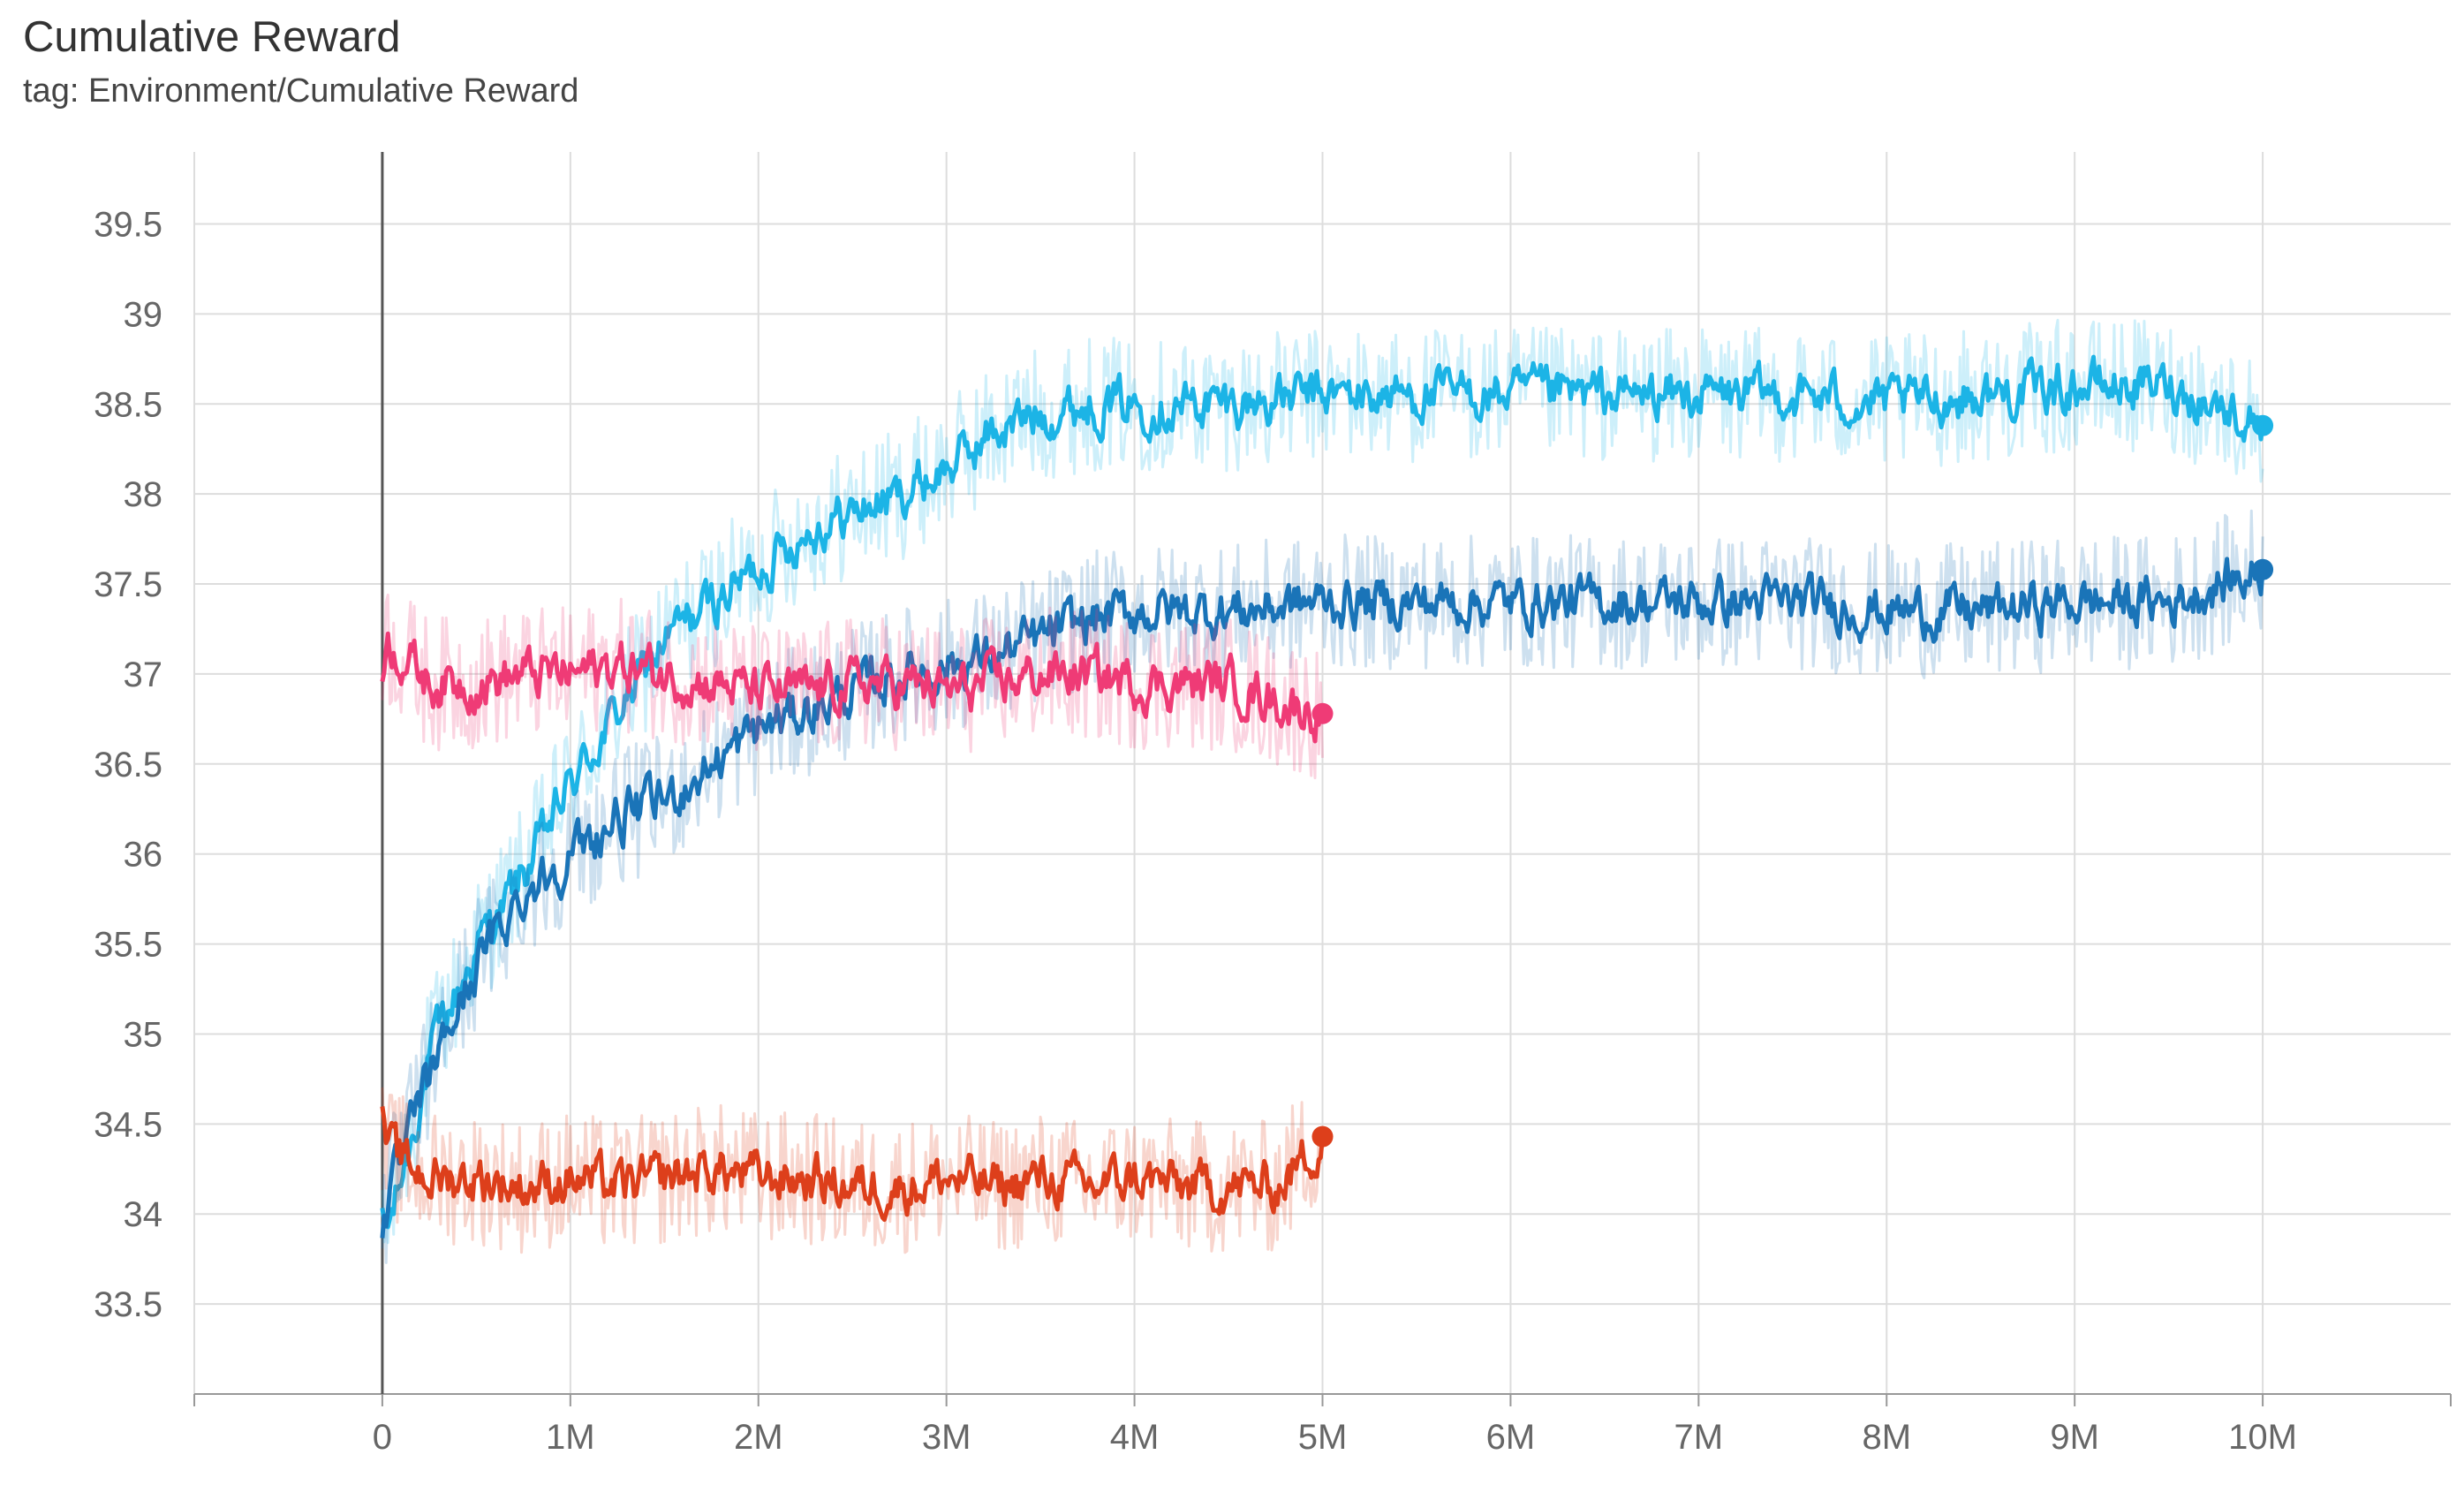 The image size is (2464, 1485). Describe the element at coordinates (143, 674) in the screenshot. I see `y-tick-label: 37` at that location.